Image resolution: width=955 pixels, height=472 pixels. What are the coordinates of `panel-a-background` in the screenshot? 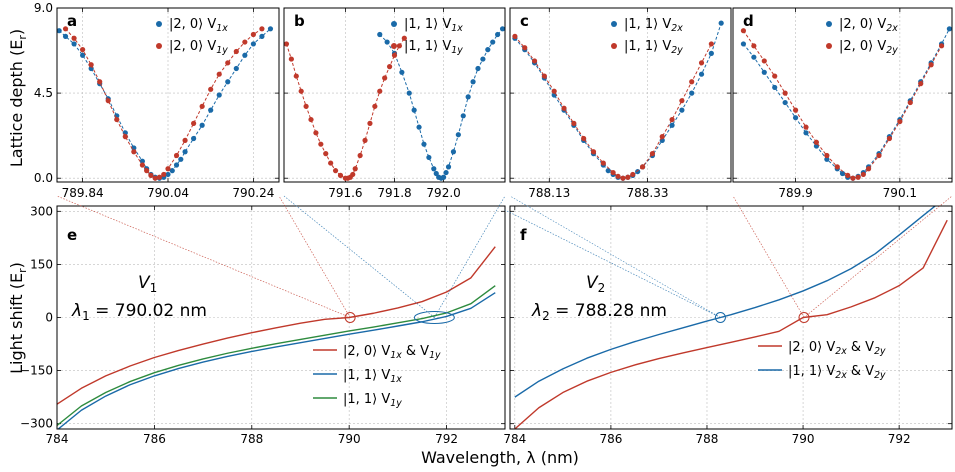 It's located at (168, 95).